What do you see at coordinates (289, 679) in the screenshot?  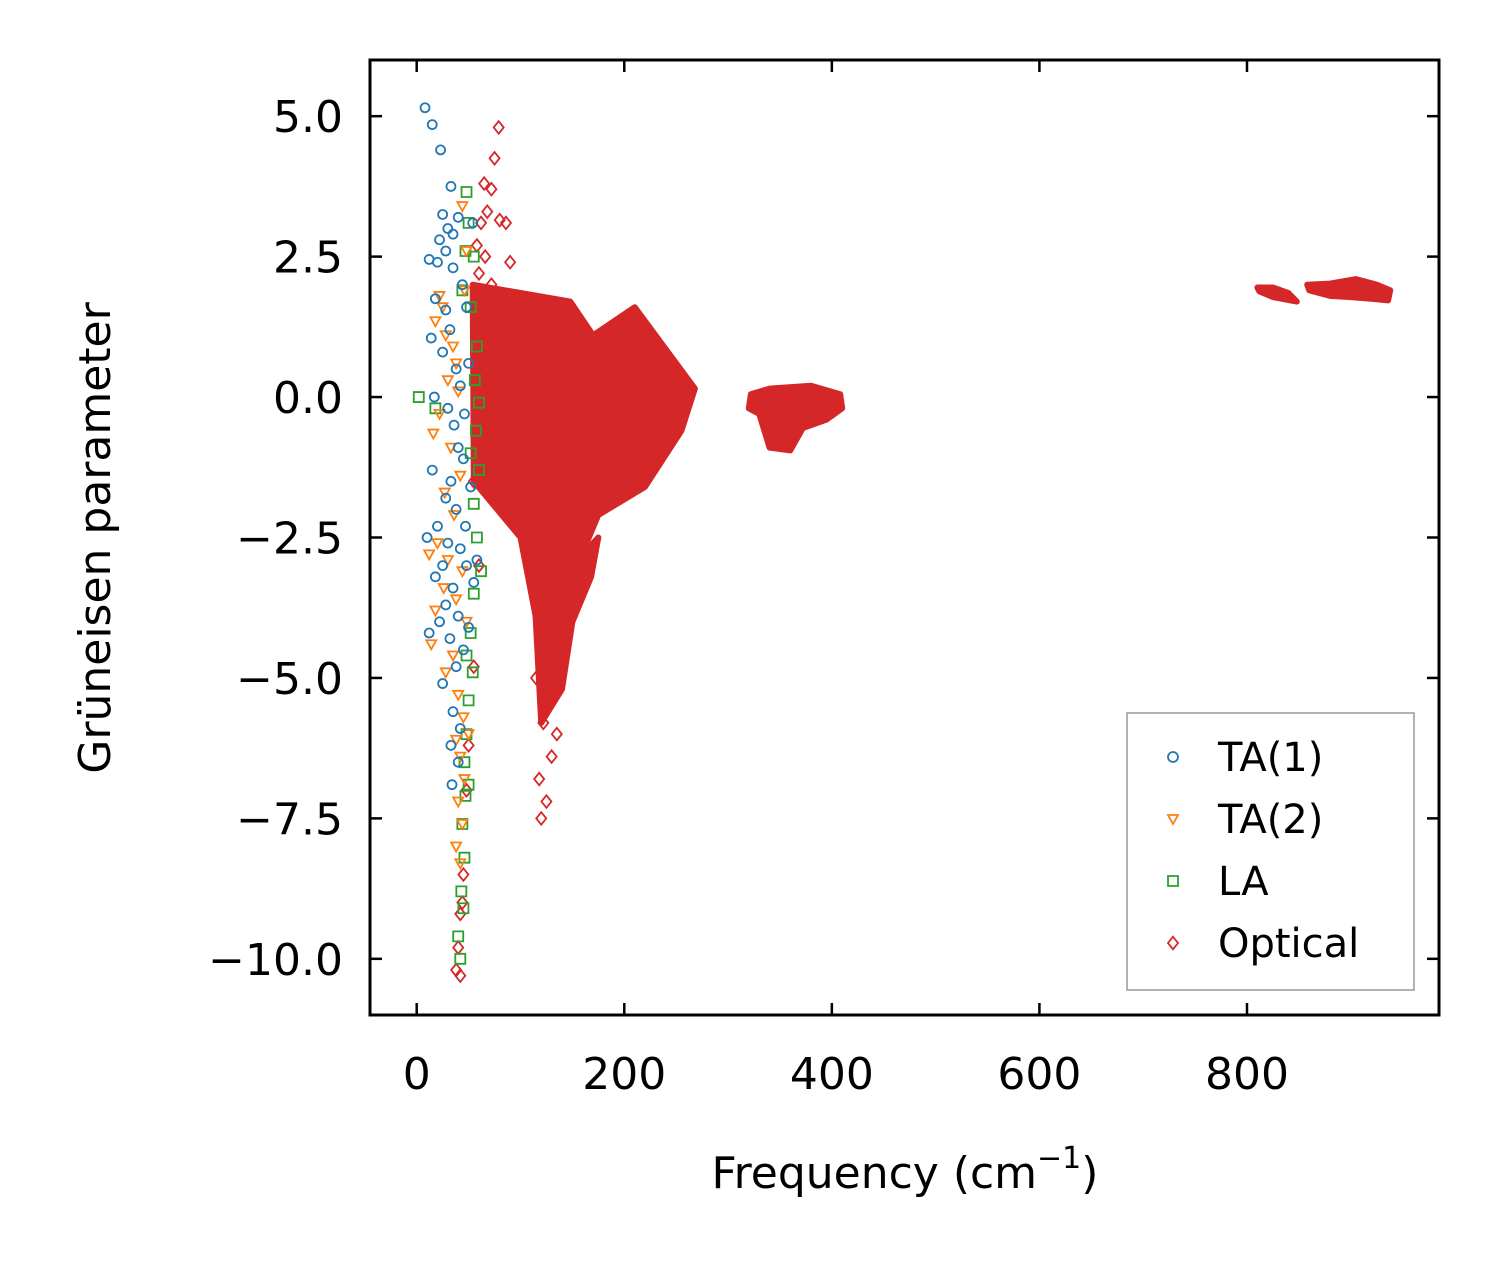 I see `y-tick-label: −5.0` at bounding box center [289, 679].